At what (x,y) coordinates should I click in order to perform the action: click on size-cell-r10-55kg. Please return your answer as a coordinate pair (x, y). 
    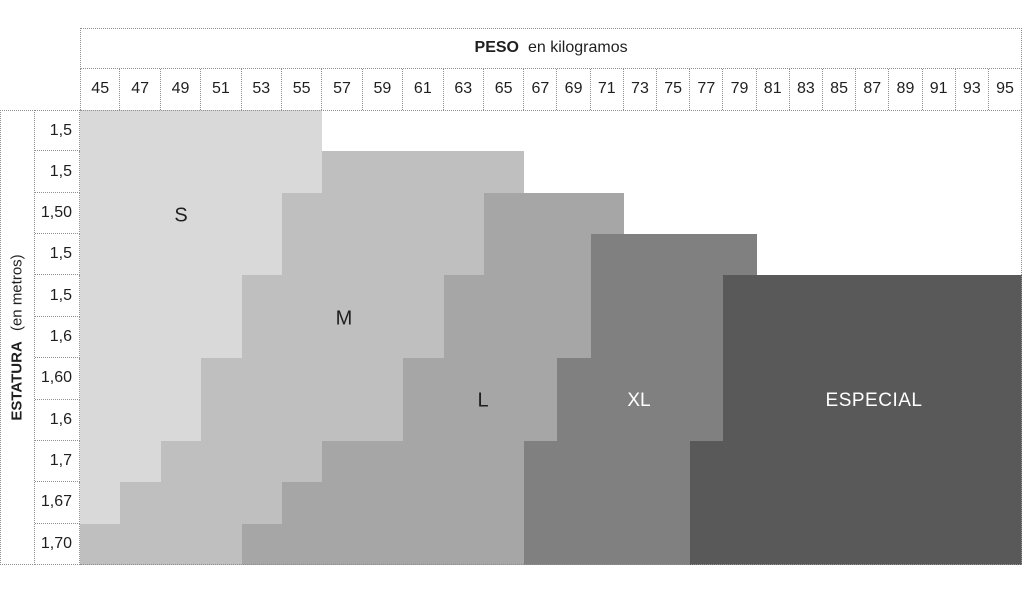
    Looking at the image, I should click on (302, 544).